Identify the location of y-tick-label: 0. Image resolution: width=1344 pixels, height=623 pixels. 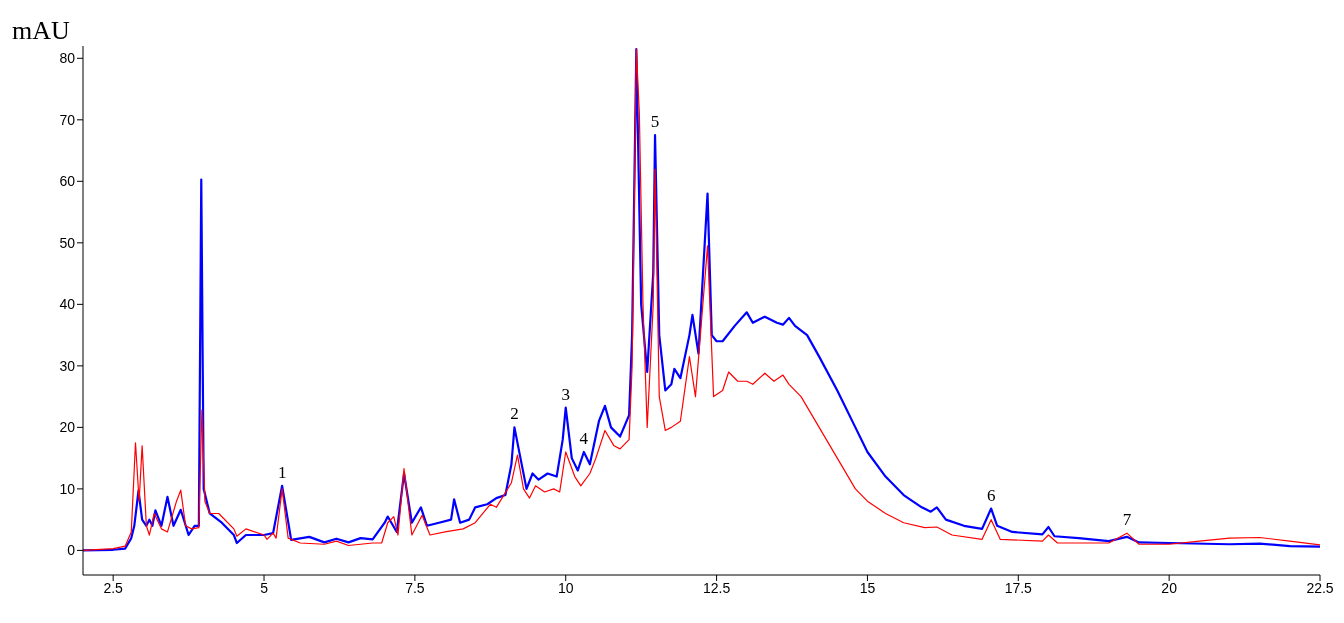
(71, 550).